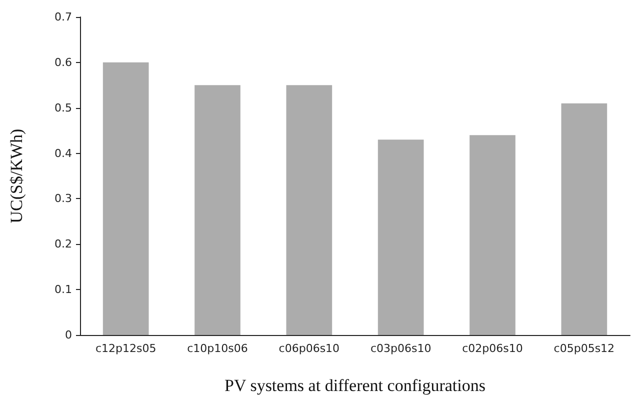 The width and height of the screenshot is (632, 402). I want to click on y-tick-label: 0.2, so click(63, 244).